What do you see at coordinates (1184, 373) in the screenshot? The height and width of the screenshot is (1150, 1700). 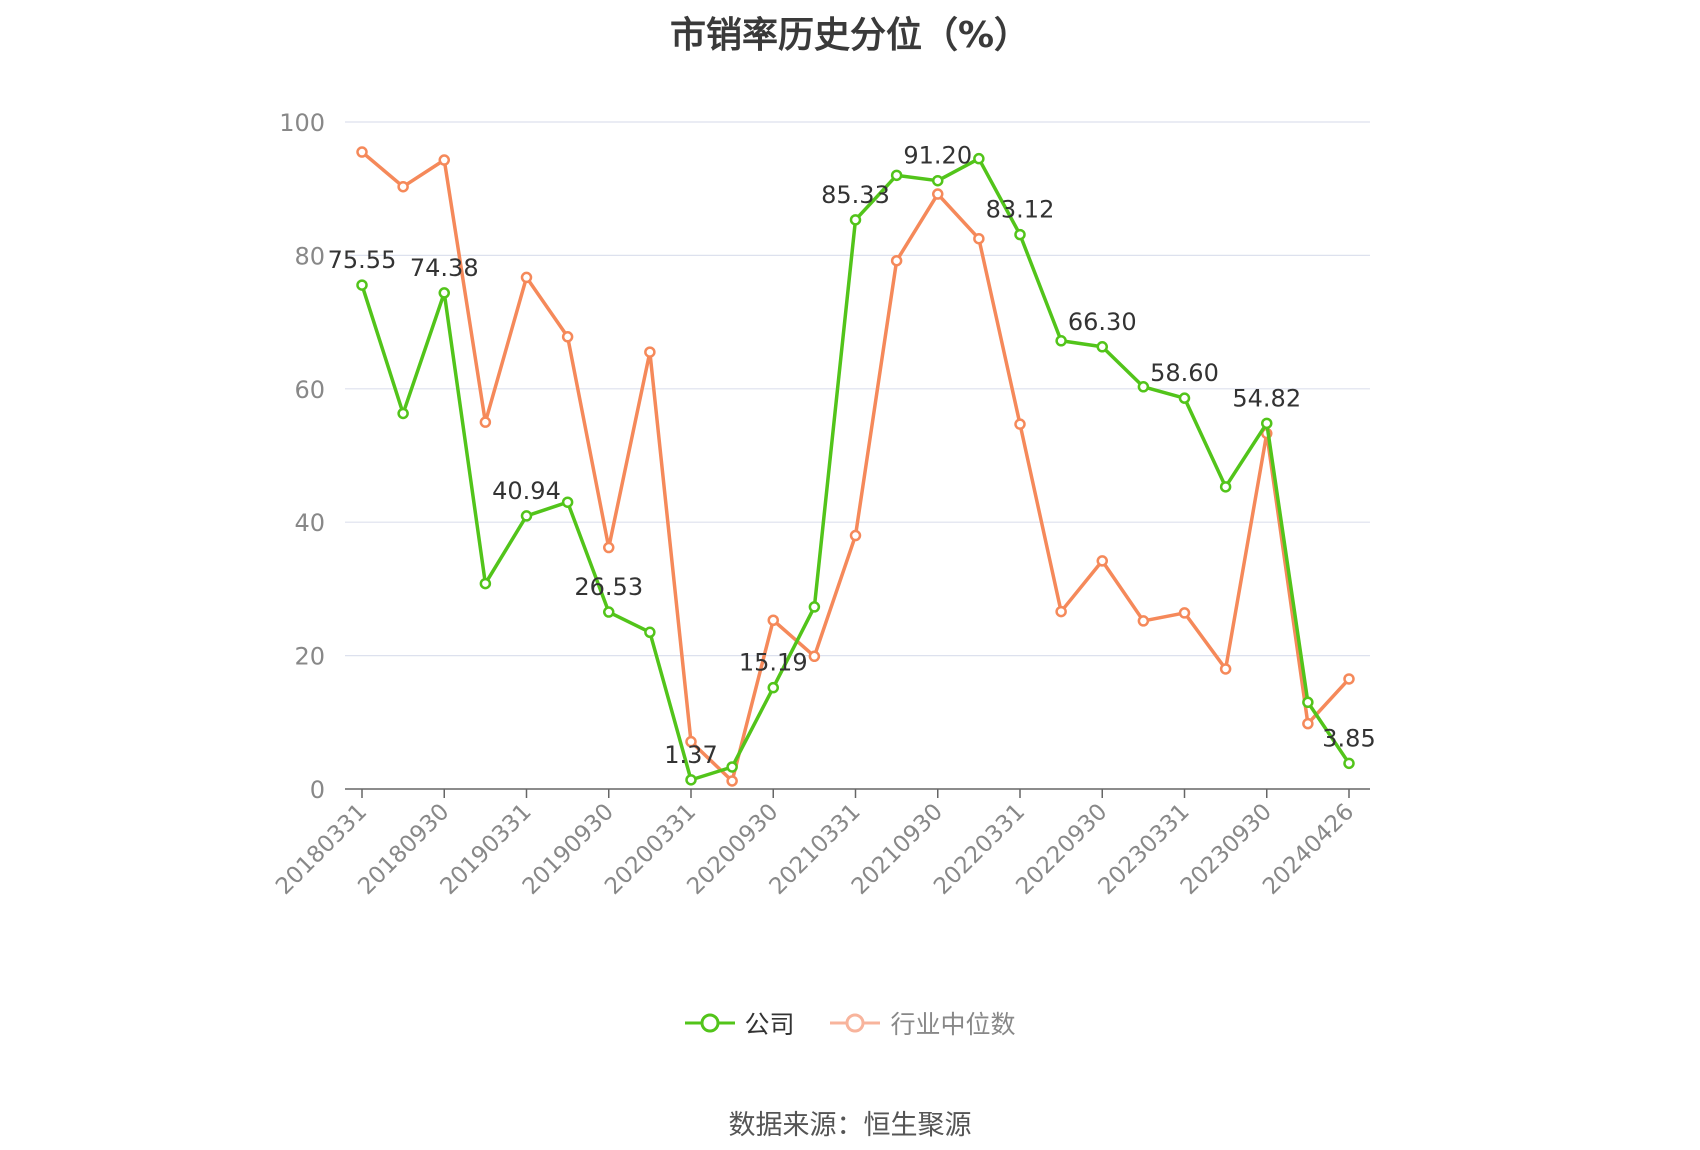 I see `data-label: 58.60` at bounding box center [1184, 373].